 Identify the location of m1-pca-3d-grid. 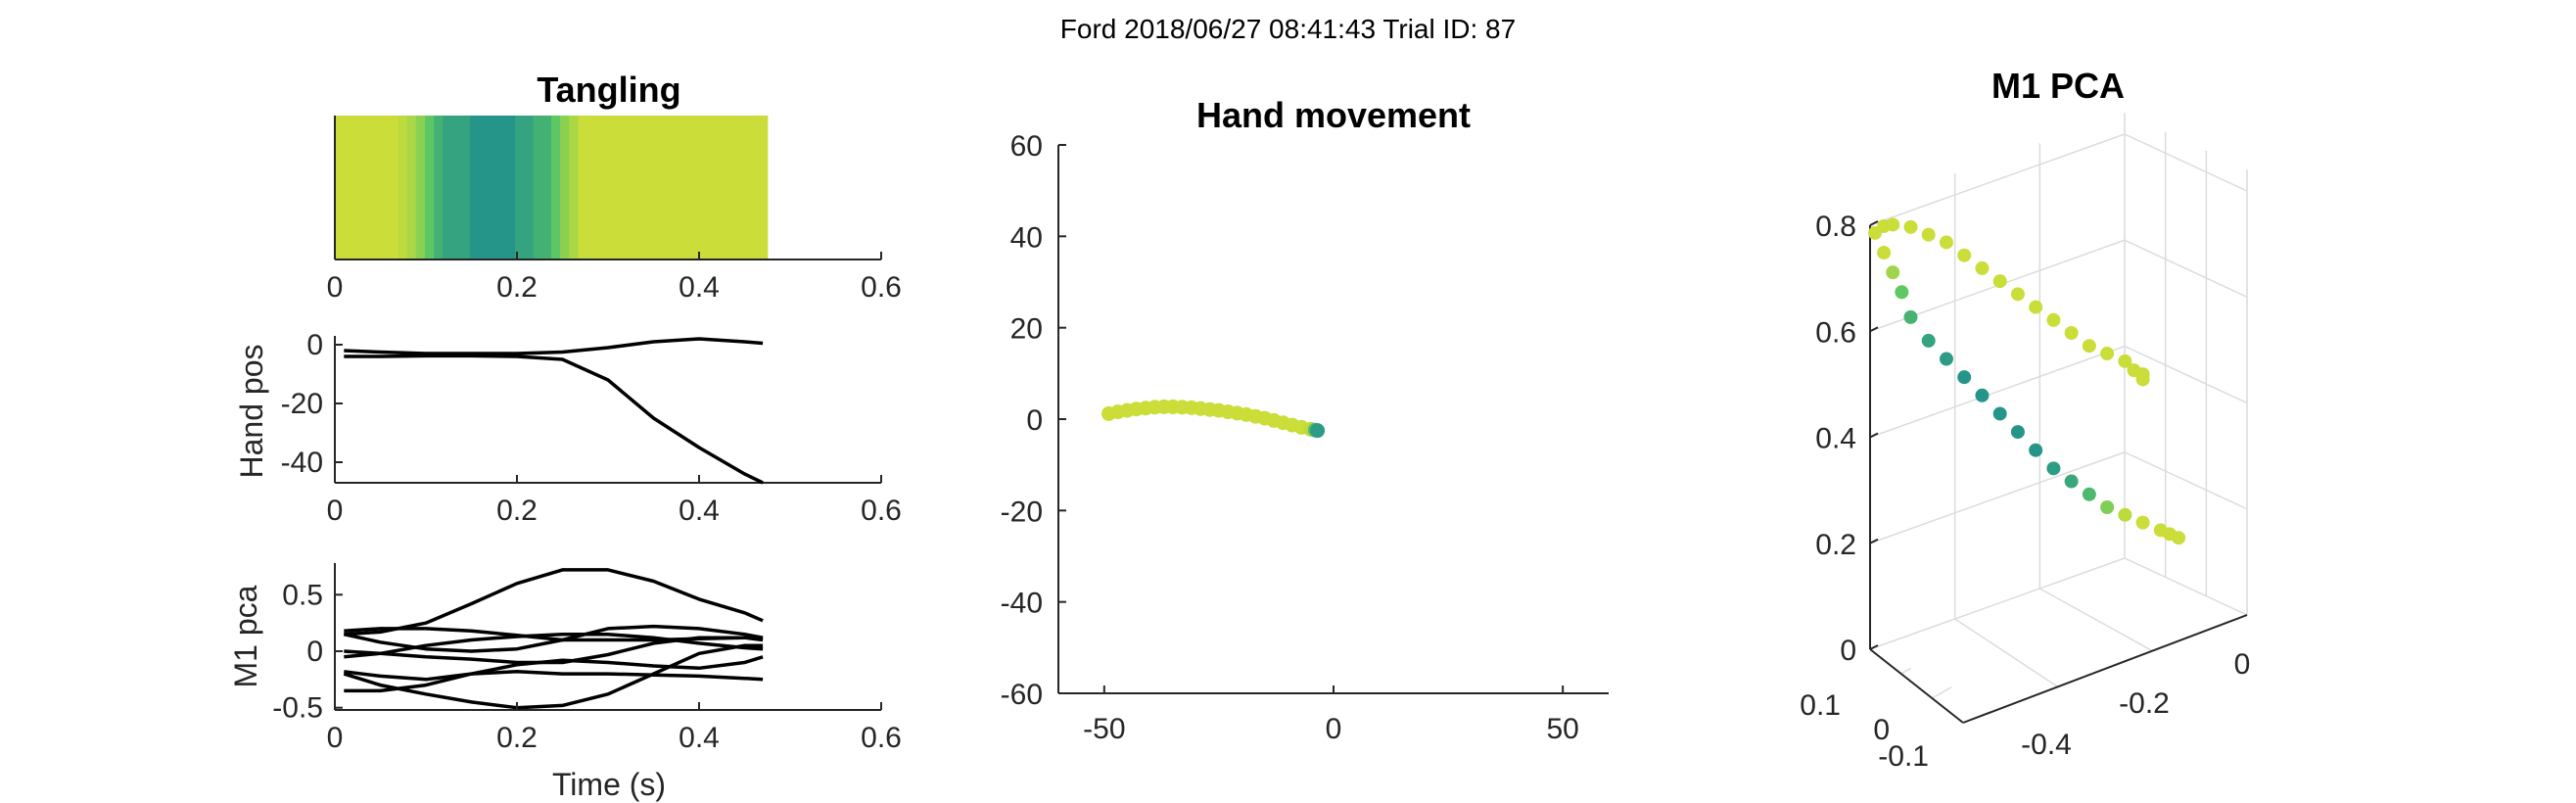
(2058, 418).